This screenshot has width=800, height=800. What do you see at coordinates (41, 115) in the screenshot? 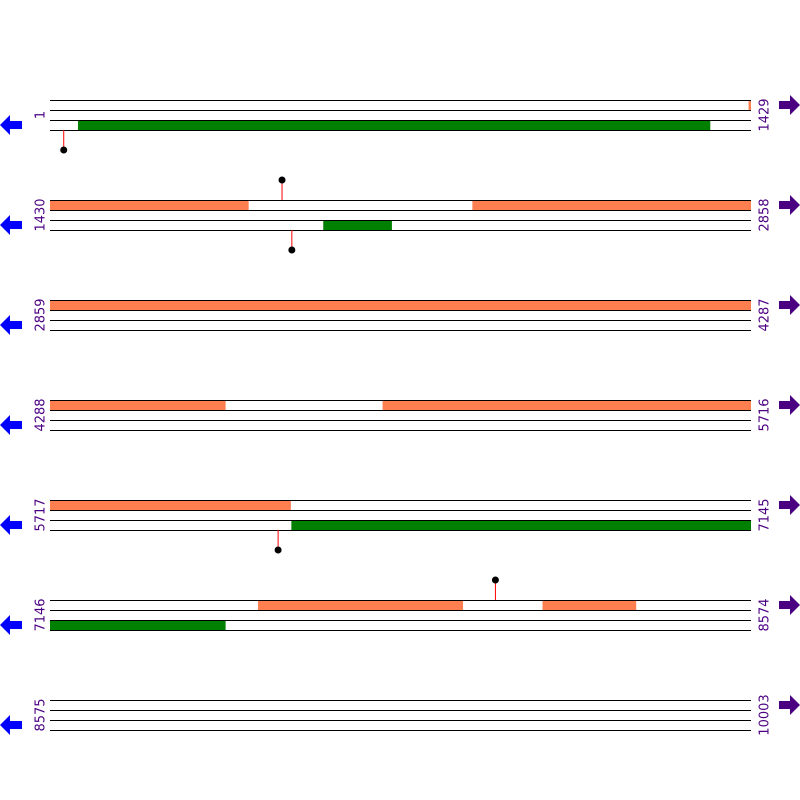
I see `start-position-label: 1` at bounding box center [41, 115].